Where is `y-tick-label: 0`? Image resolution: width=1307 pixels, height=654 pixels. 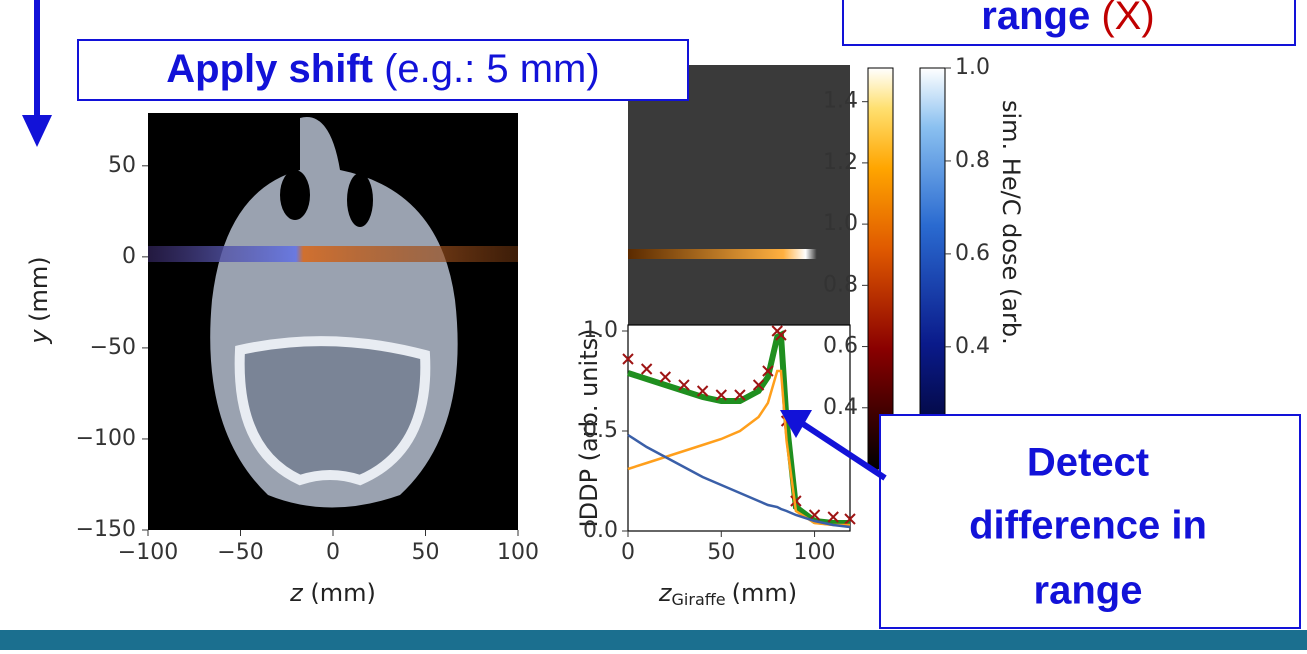 y-tick-label: 0 is located at coordinates (129, 256).